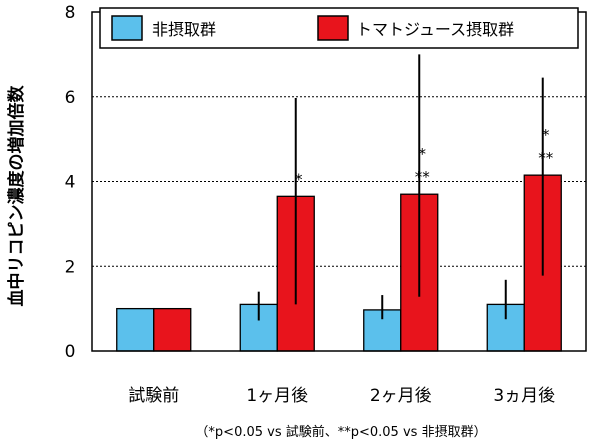 The height and width of the screenshot is (448, 591). What do you see at coordinates (70, 352) in the screenshot?
I see `y-tick-label: 0` at bounding box center [70, 352].